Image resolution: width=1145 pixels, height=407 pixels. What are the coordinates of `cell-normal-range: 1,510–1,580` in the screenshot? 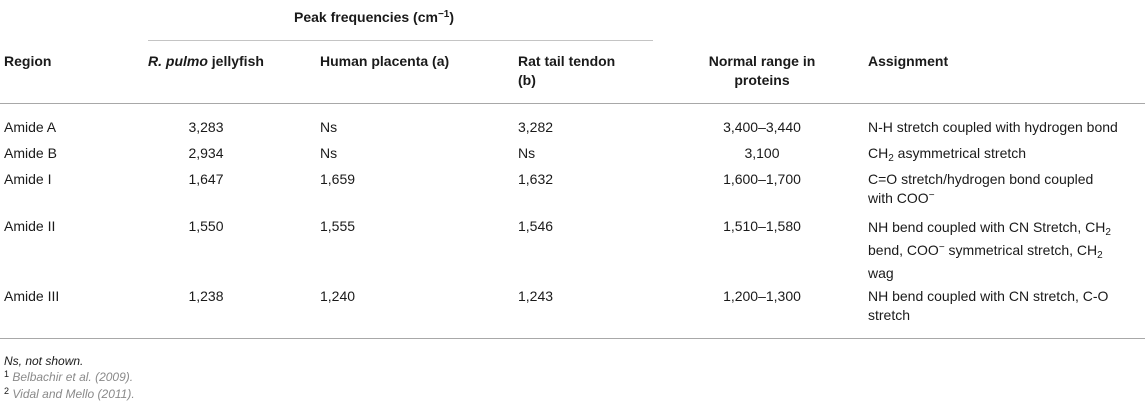 It's located at (762, 226).